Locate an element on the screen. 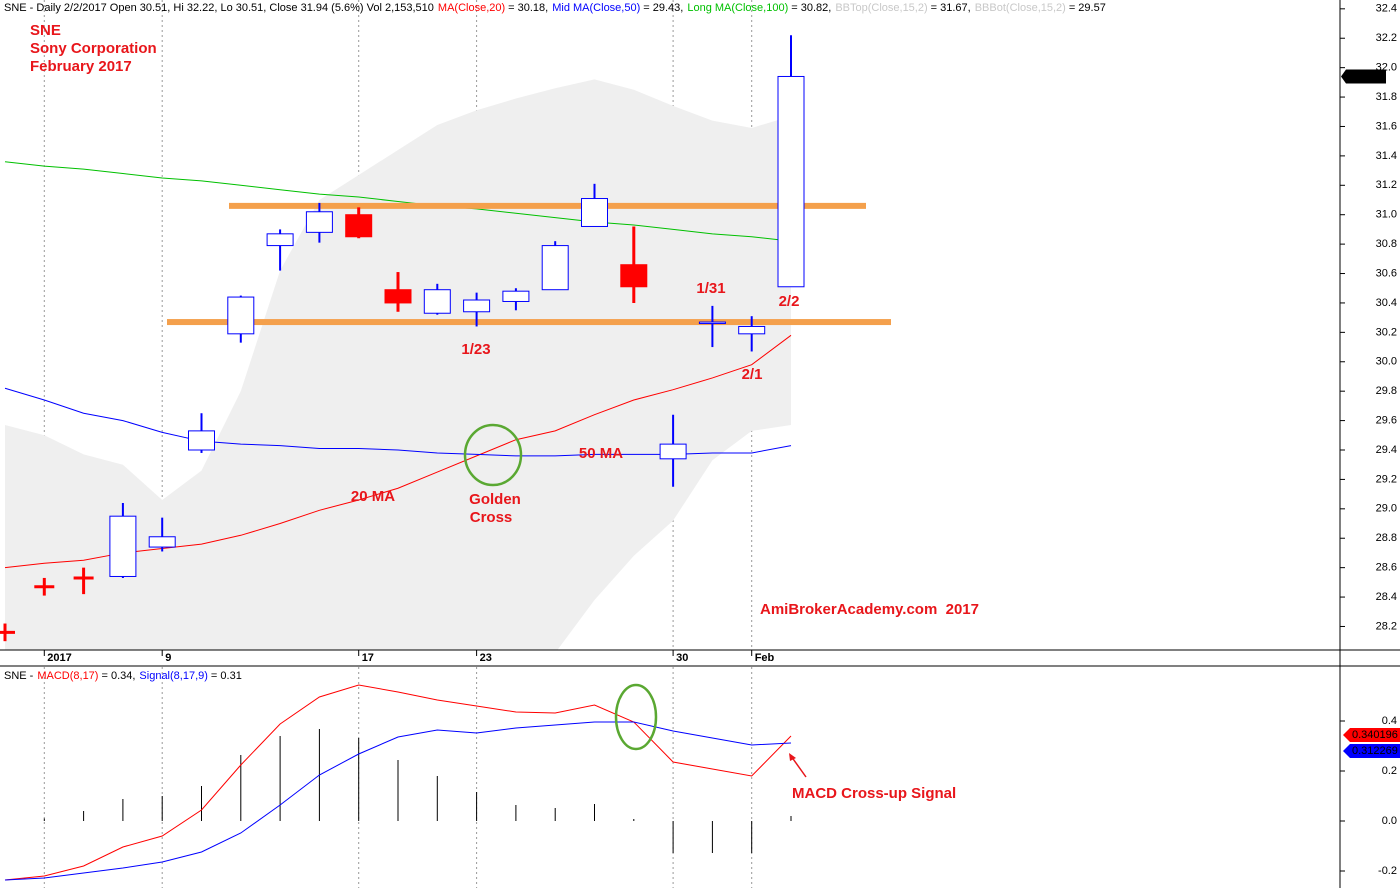 The width and height of the screenshot is (1400, 888). value-tag-label: 0.312269 is located at coordinates (1375, 751).